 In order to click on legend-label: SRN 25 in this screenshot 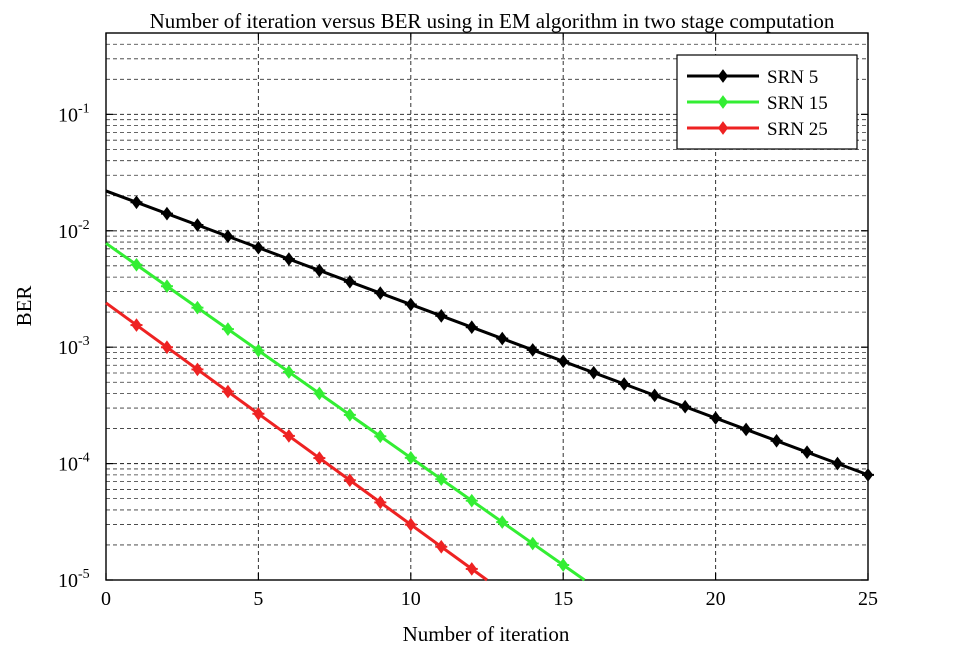, I will do `click(797, 129)`.